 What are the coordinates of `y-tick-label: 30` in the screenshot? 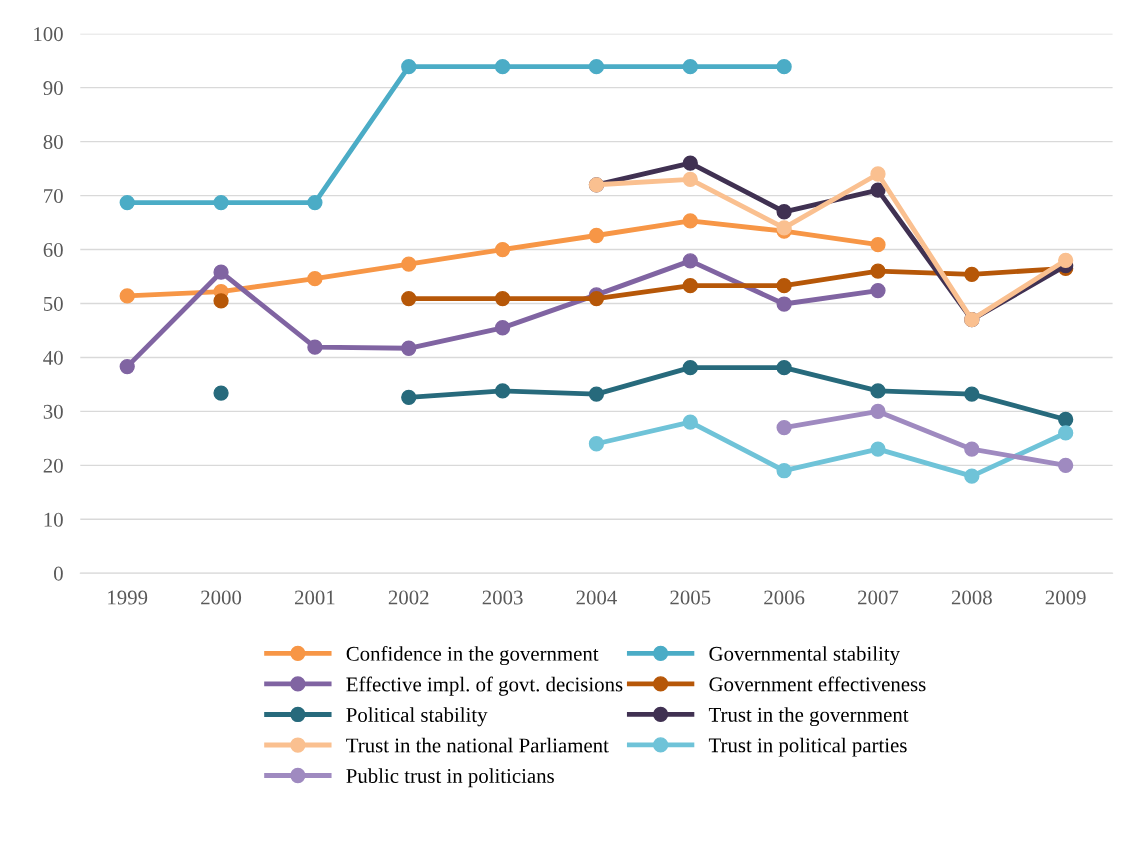 It's located at (53, 411).